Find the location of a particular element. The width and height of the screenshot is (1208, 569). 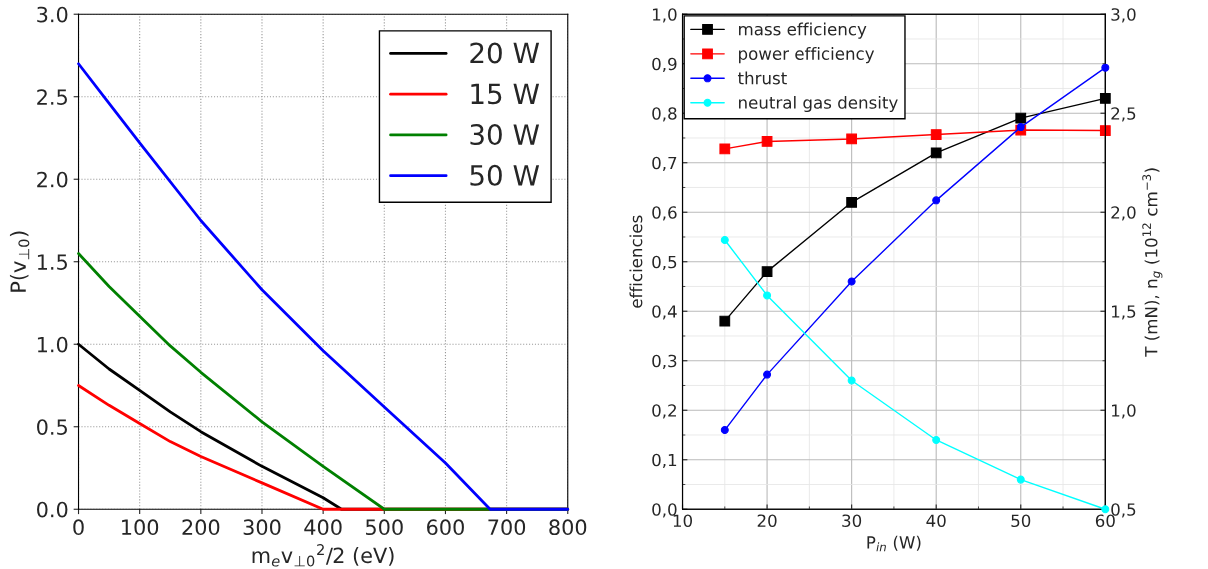

x-axis-title: m$_{e}$v$_{⊥0}$$^{2}$/2 (eV) is located at coordinates (323, 555).